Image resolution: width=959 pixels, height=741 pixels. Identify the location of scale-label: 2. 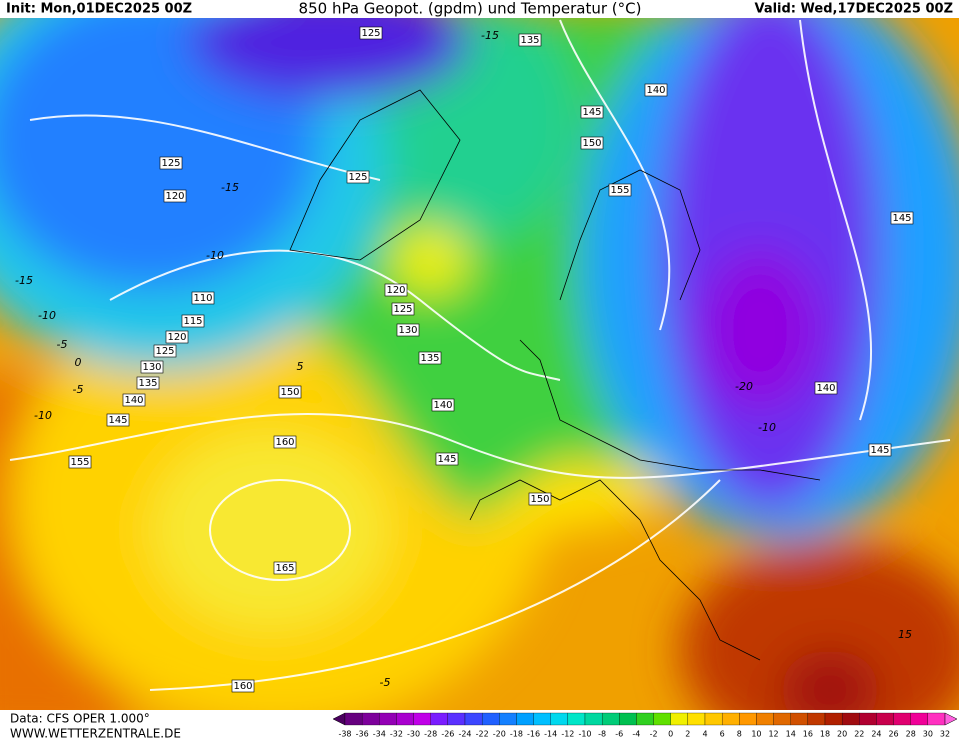
(687, 734).